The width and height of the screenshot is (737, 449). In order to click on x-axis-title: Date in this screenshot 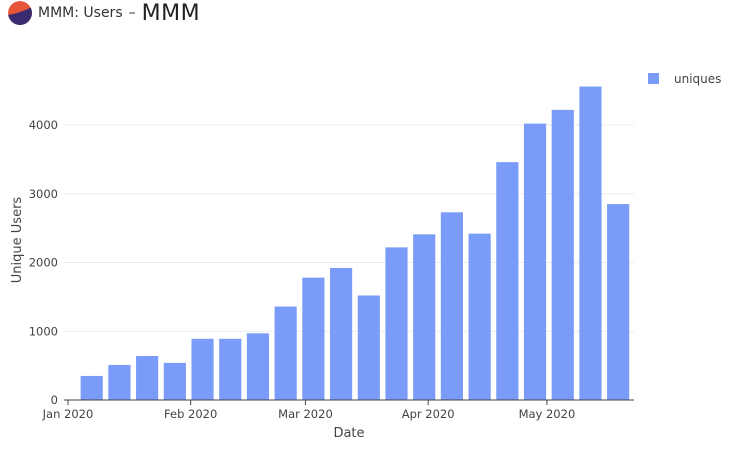, I will do `click(348, 433)`.